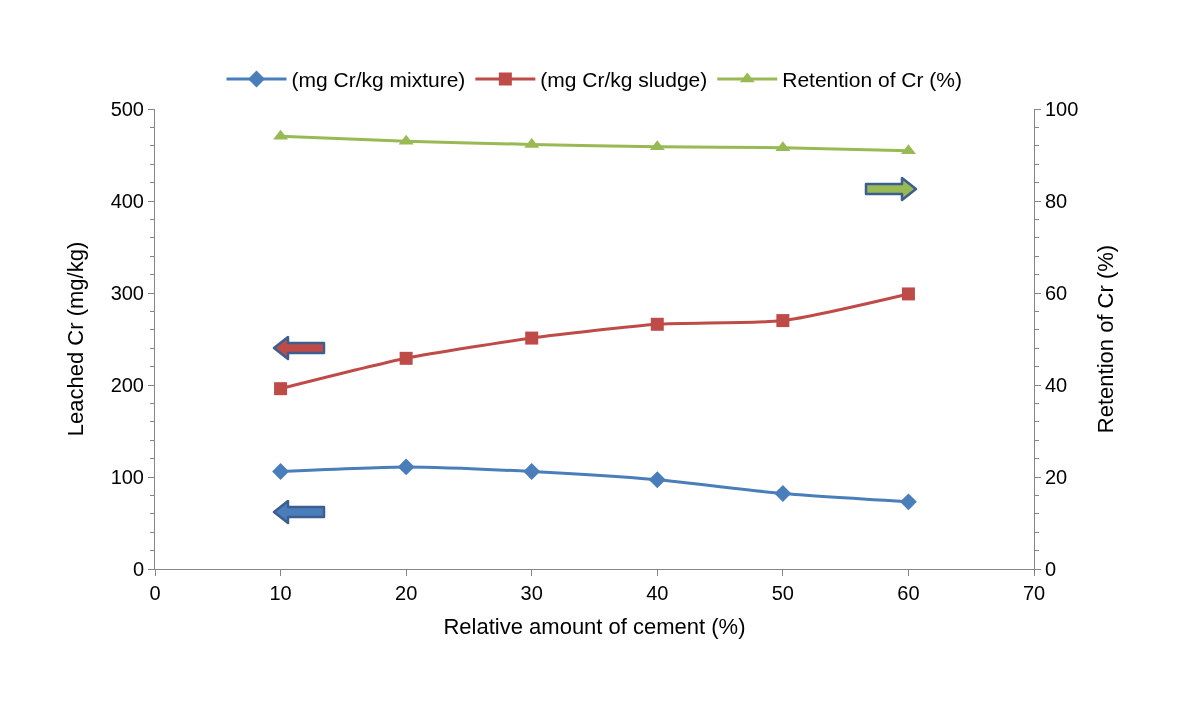 This screenshot has height=702, width=1184. I want to click on y2-tick-label: 0, so click(1051, 569).